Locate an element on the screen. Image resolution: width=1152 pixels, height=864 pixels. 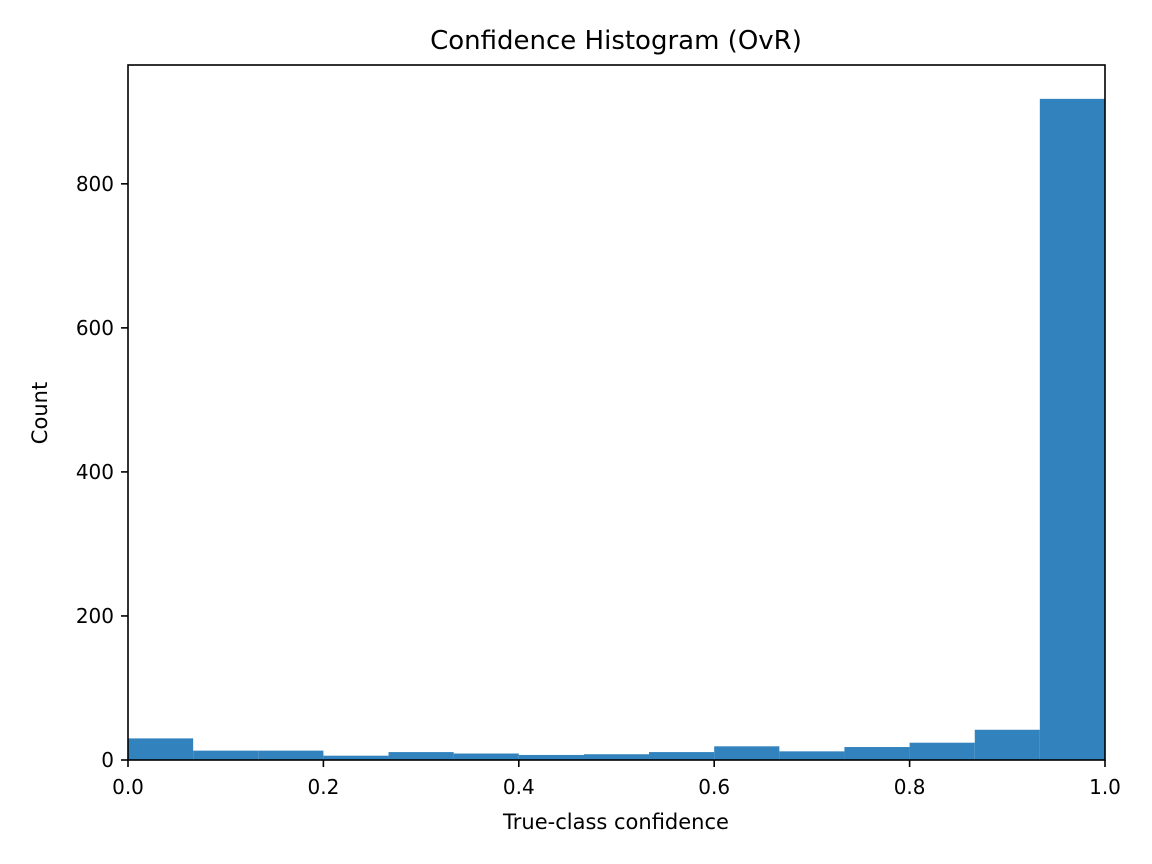
y-axis: 0 200 400 600 800 is located at coordinates (102, 472).